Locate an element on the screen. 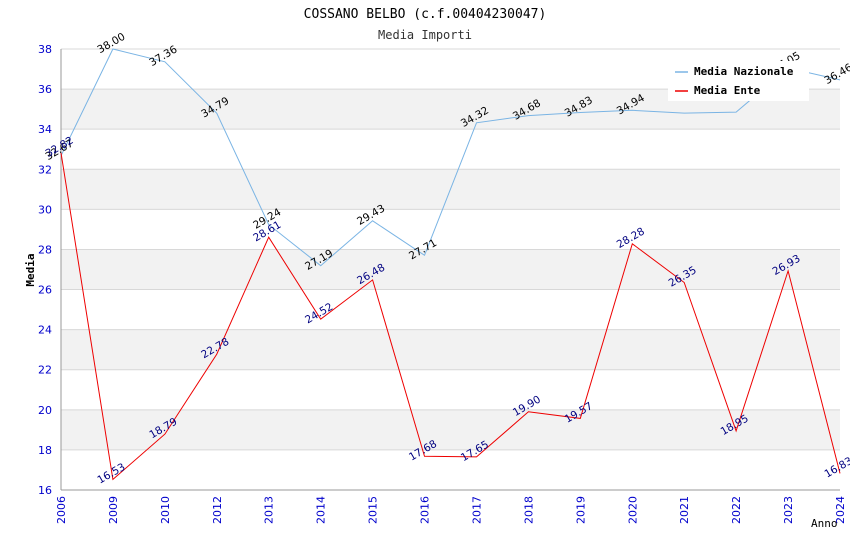 The height and width of the screenshot is (550, 850). x-tick-2015: 2015 is located at coordinates (373, 510).